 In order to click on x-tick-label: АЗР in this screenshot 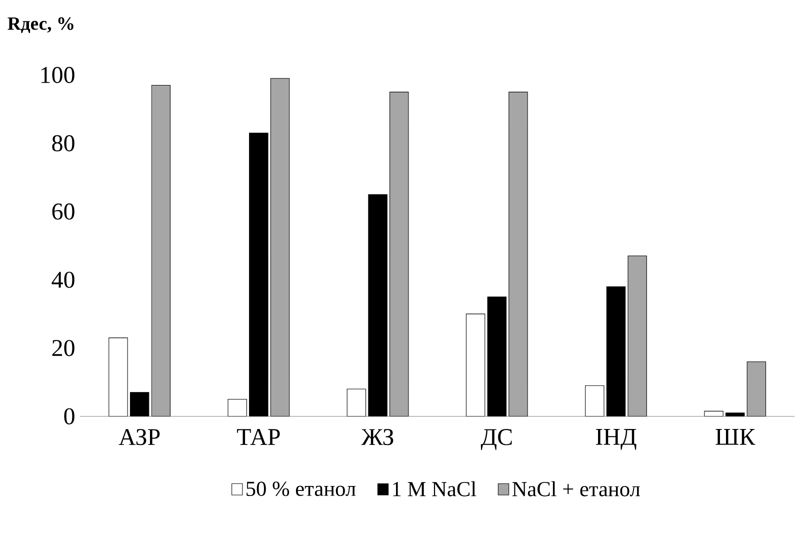, I will do `click(139, 437)`.